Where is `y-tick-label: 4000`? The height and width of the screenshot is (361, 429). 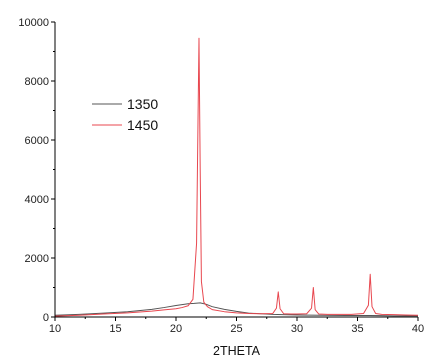 y-tick-label: 4000 is located at coordinates (37, 200).